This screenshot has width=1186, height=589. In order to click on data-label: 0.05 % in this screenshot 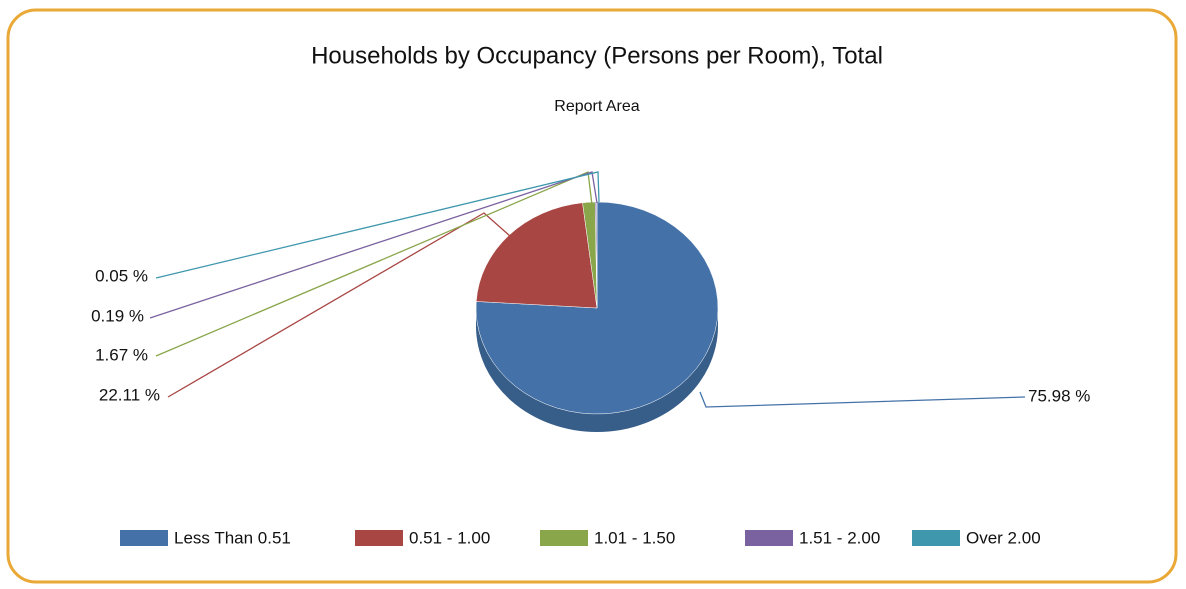, I will do `click(121, 275)`.